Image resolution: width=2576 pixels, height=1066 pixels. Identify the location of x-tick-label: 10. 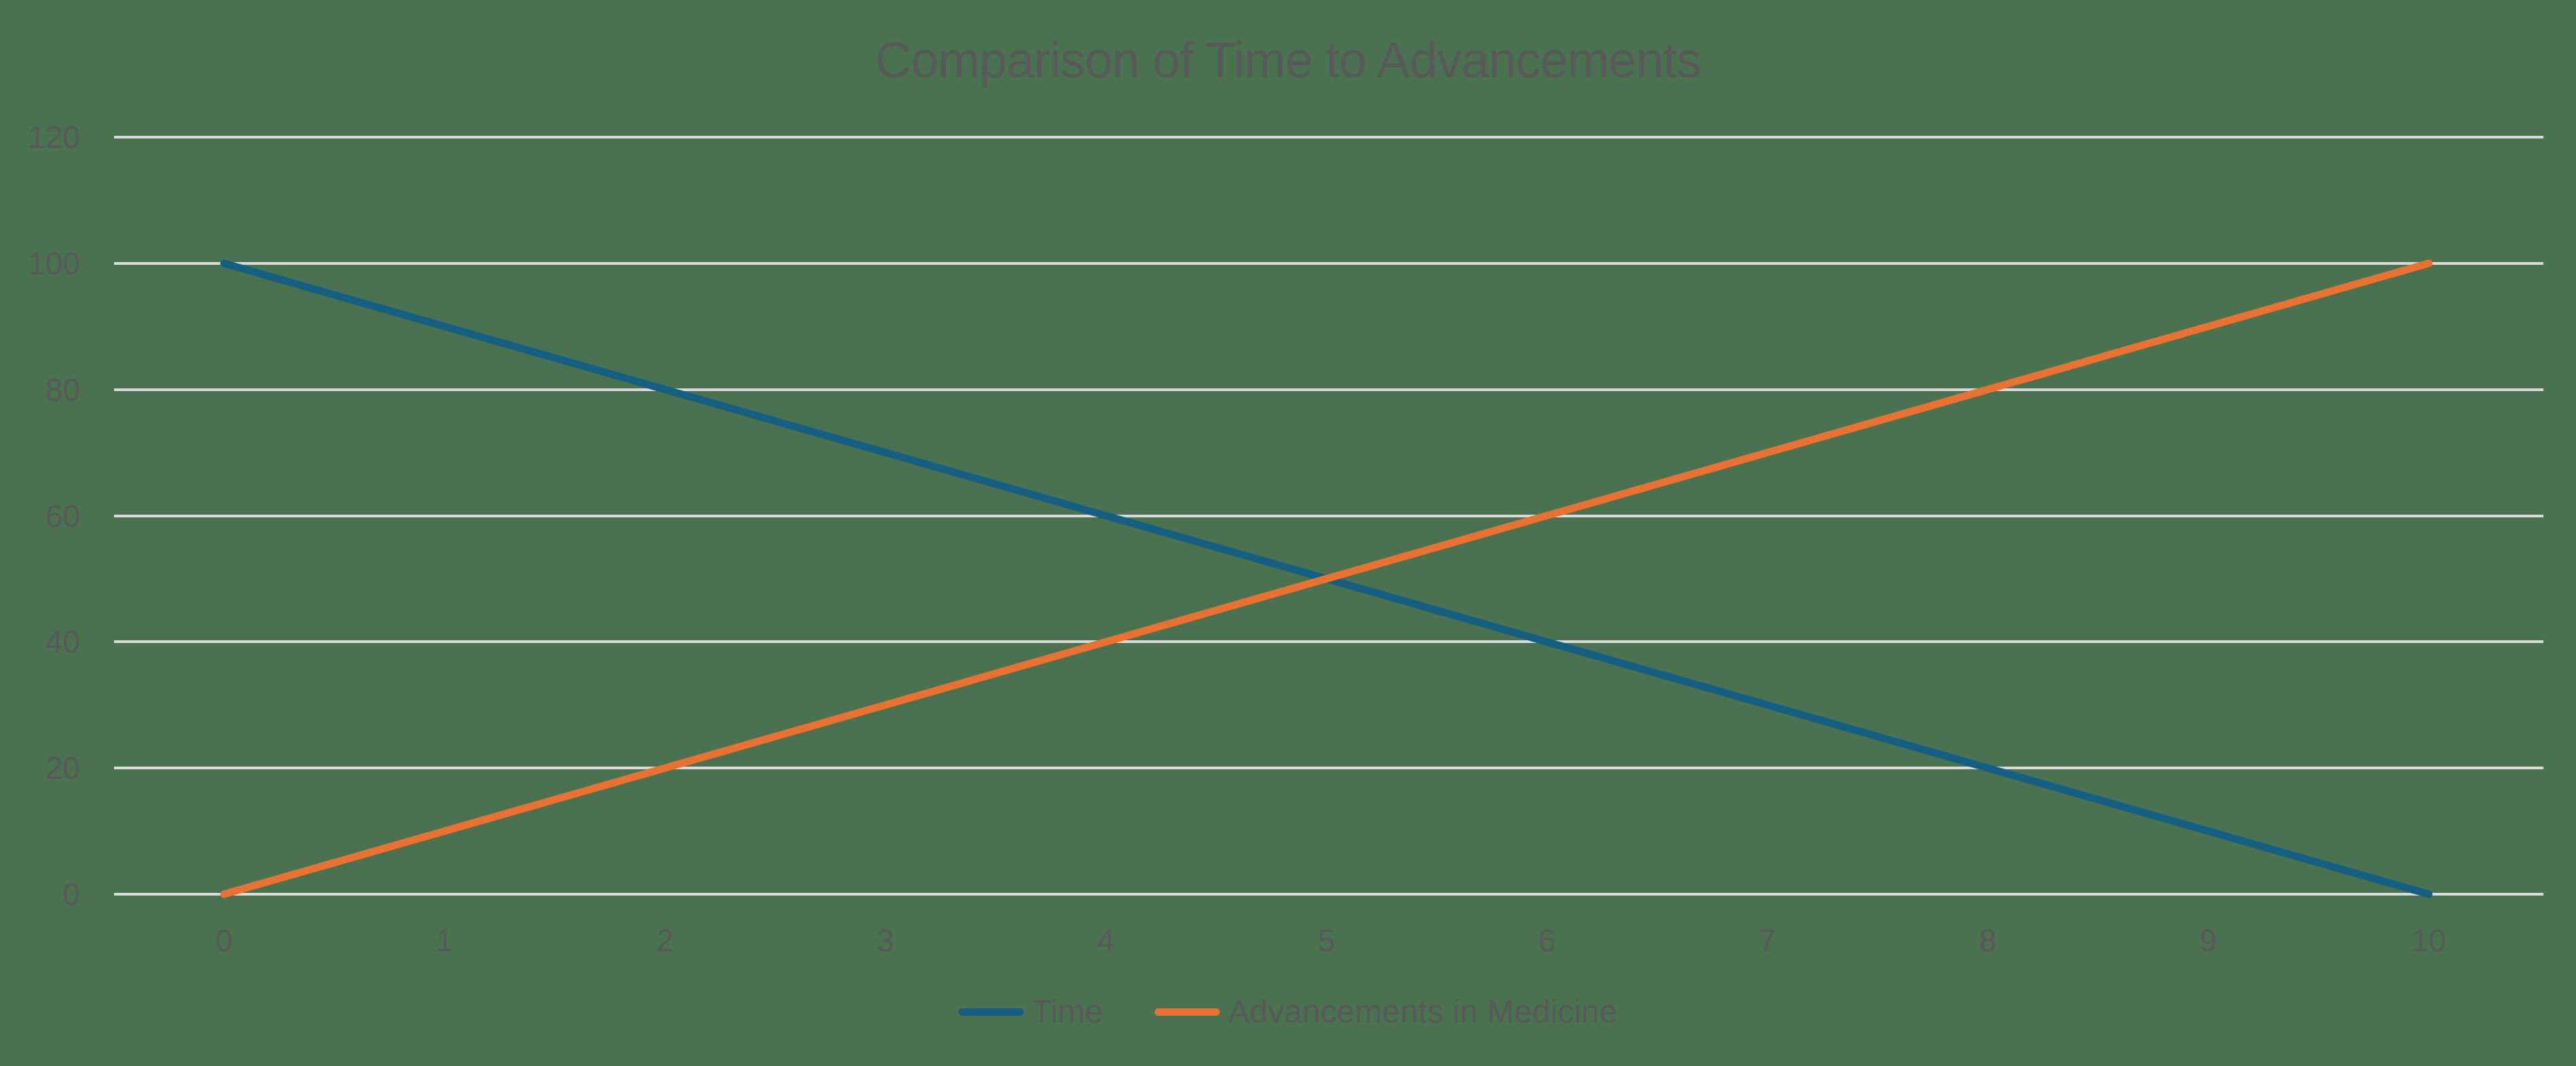
(2429, 940).